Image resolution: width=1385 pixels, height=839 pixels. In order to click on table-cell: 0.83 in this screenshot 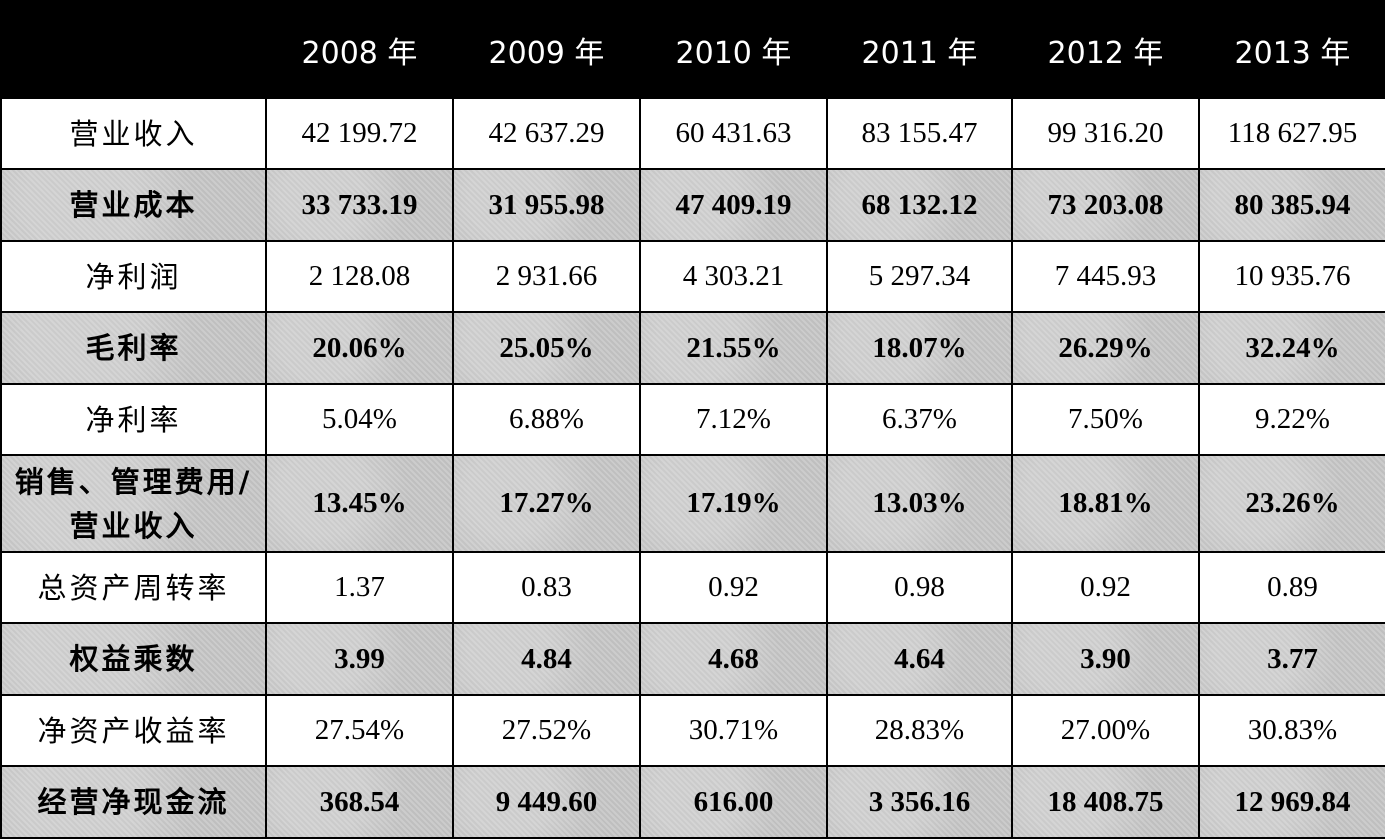, I will do `click(546, 587)`.